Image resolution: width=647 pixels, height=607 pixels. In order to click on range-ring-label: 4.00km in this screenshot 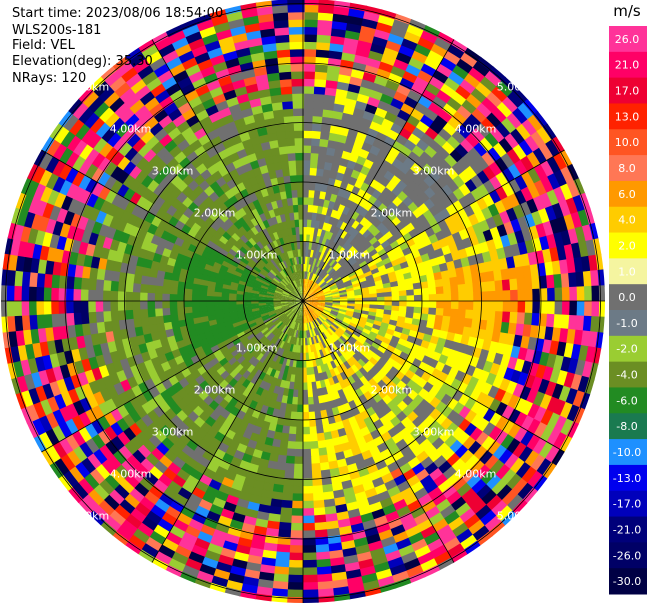, I will do `click(476, 474)`.